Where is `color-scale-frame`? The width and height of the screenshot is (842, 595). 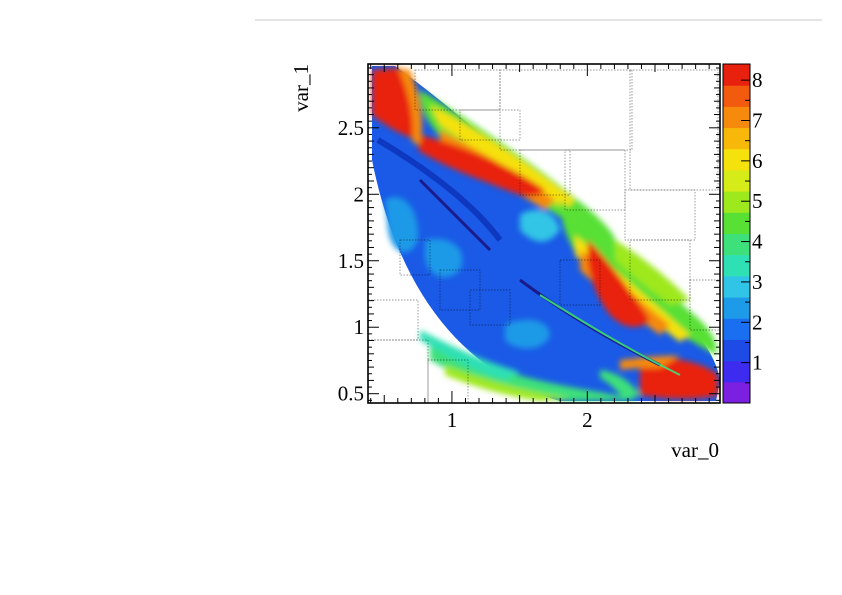
color-scale-frame is located at coordinates (736, 233).